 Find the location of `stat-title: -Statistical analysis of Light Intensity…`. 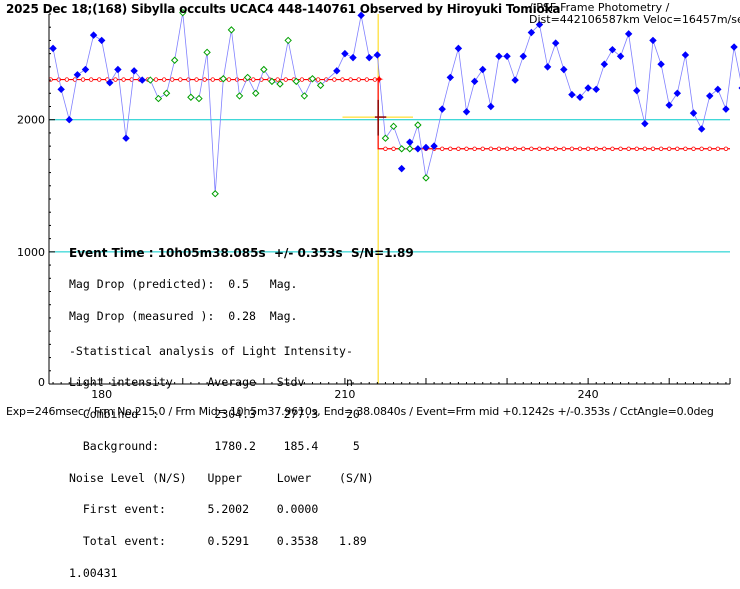

stat-title: -Statistical analysis of Light Intensity… is located at coordinates (211, 350).